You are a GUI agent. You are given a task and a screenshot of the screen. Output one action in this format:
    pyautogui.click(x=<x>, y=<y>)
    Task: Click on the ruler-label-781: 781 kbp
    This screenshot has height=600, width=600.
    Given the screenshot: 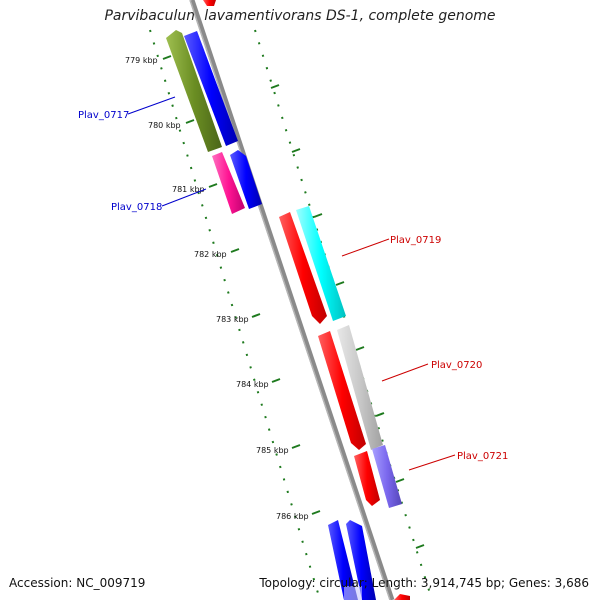 What is the action you would take?
    pyautogui.click(x=188, y=189)
    